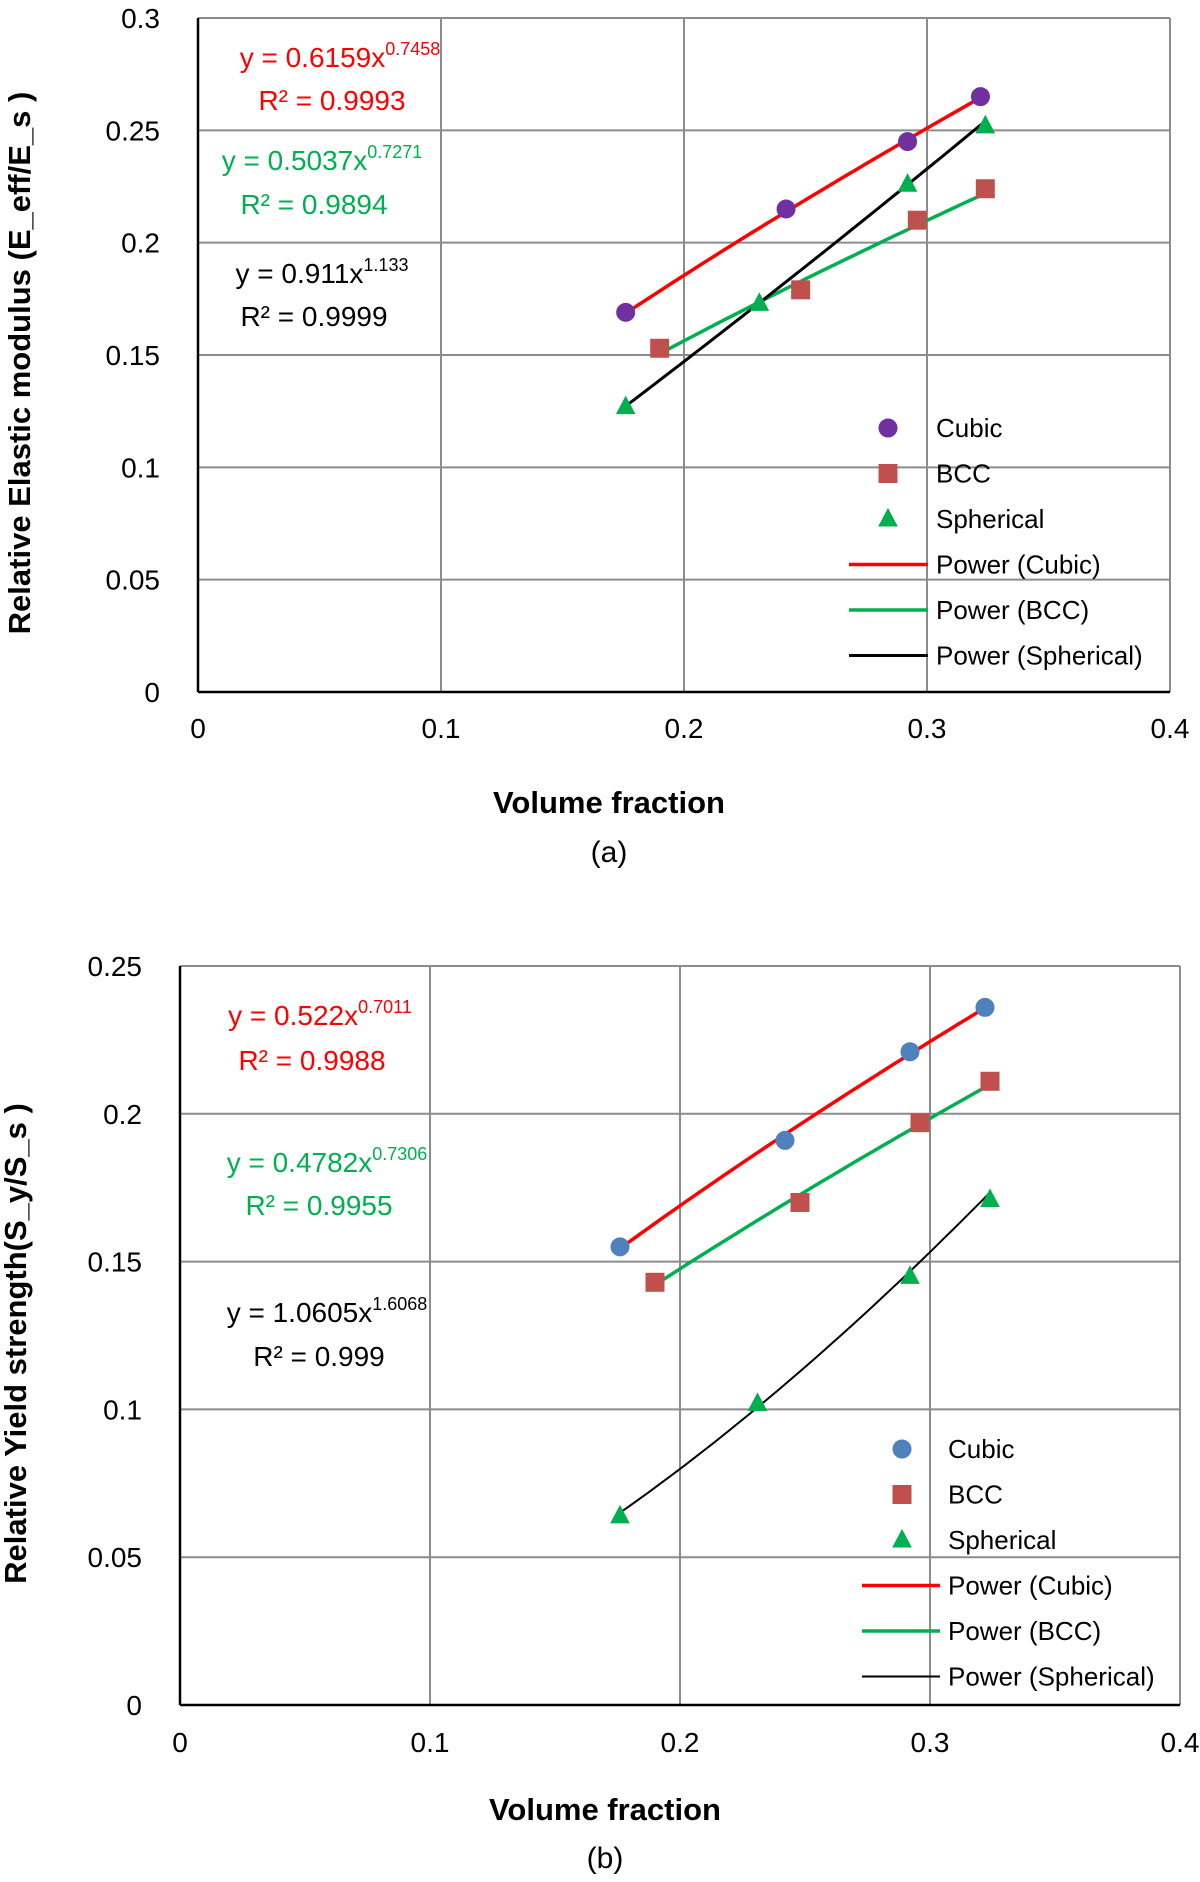 The image size is (1200, 1882). I want to click on panel-label: (a), so click(609, 852).